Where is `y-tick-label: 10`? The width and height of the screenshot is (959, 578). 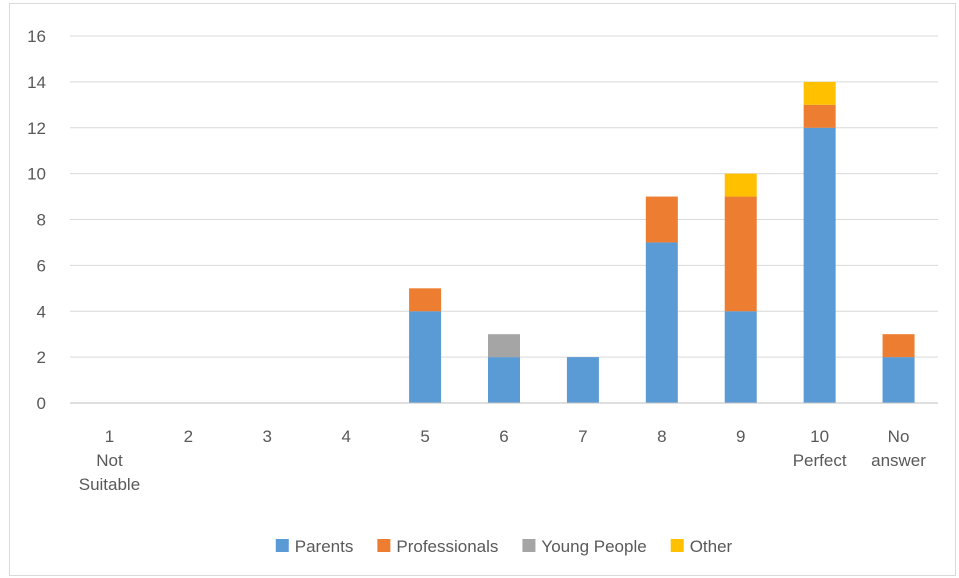 y-tick-label: 10 is located at coordinates (36, 174).